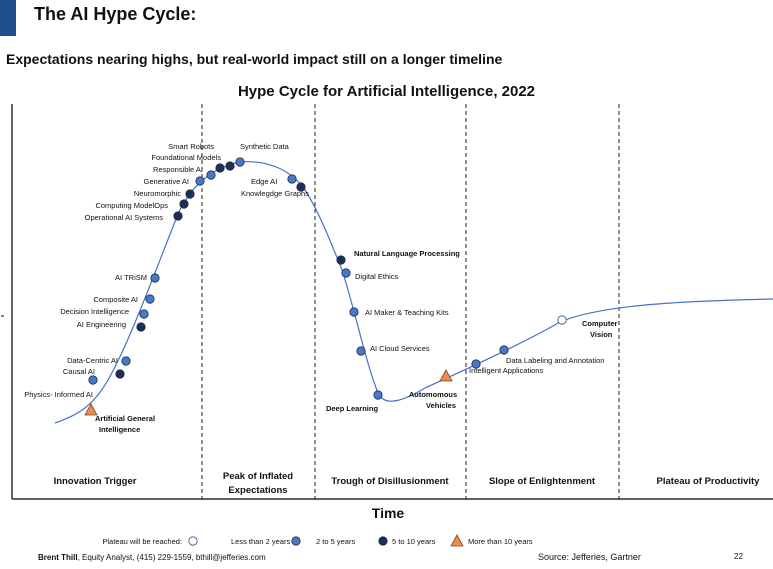  What do you see at coordinates (441, 405) in the screenshot?
I see `label-automomous-vehicles-line2: Vehicles` at bounding box center [441, 405].